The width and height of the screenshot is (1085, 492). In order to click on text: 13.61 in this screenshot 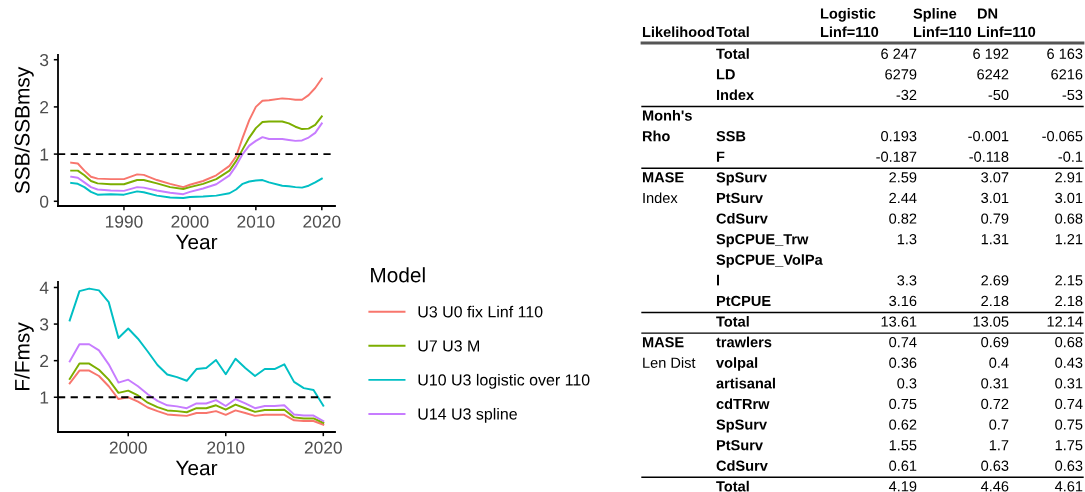, I will do `click(899, 321)`.